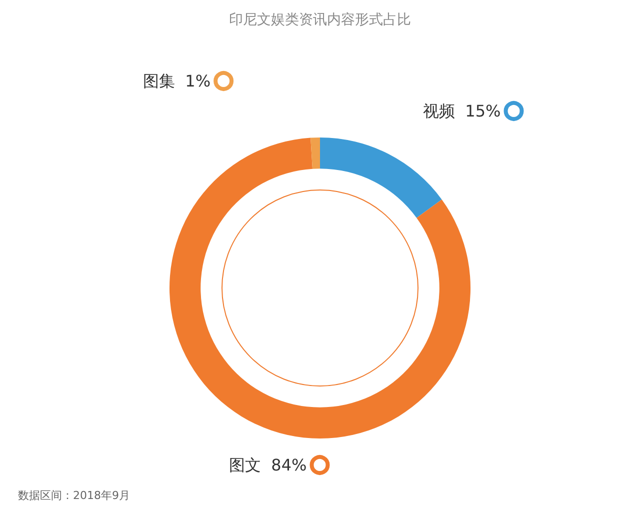 The height and width of the screenshot is (519, 640). Describe the element at coordinates (74, 495) in the screenshot. I see `text: 数据区间：2018年9月` at that location.